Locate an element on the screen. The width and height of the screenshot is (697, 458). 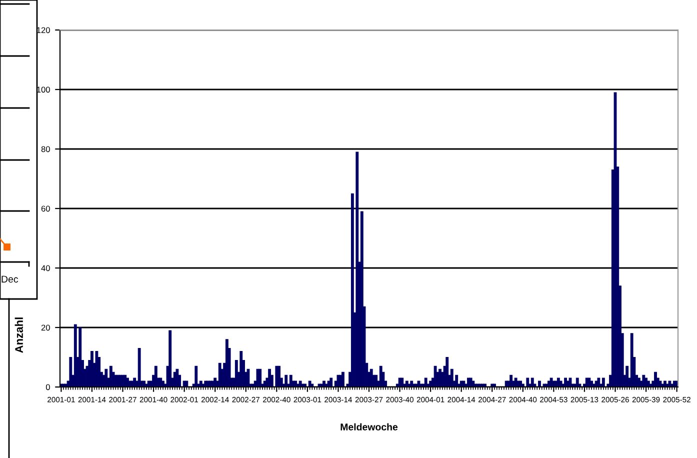
y-tick-label: 20 is located at coordinates (45, 327).